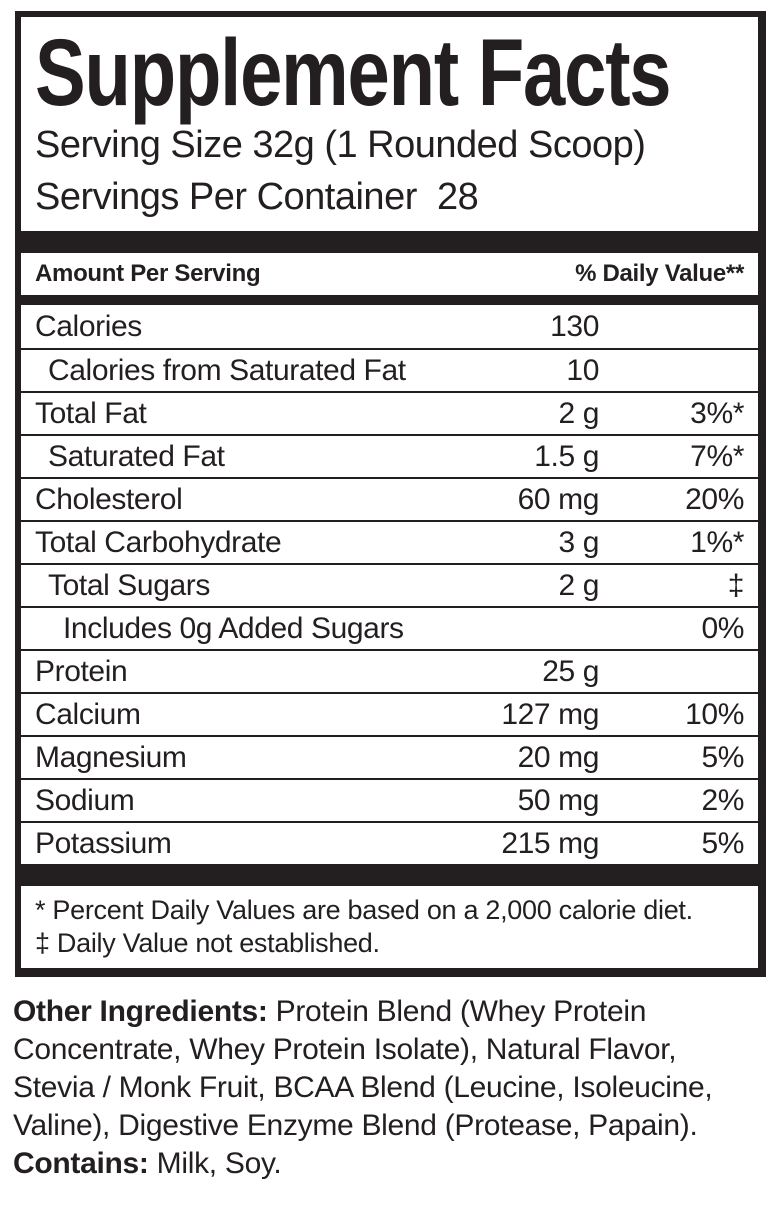  Describe the element at coordinates (574, 326) in the screenshot. I see `nutrient-amount: 130` at that location.